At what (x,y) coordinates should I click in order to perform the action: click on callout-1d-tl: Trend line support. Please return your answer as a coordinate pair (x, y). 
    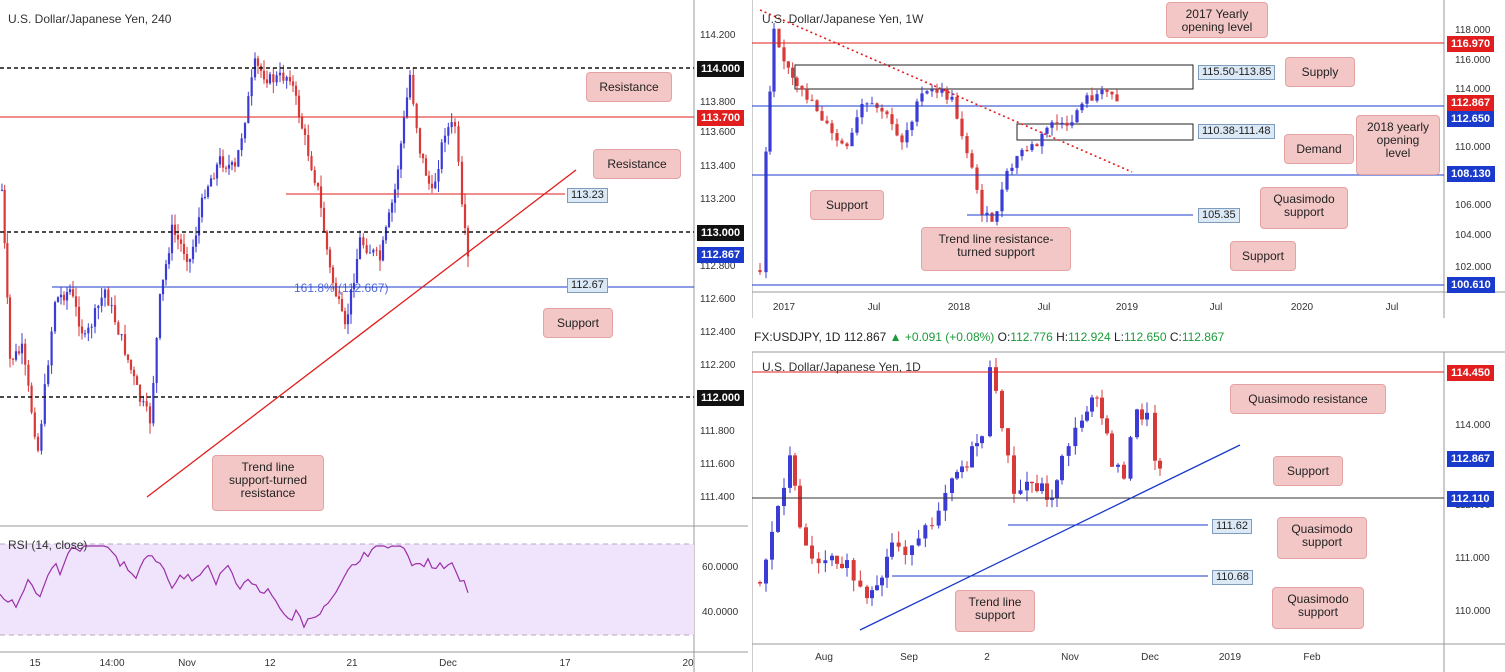
    Looking at the image, I should click on (995, 611).